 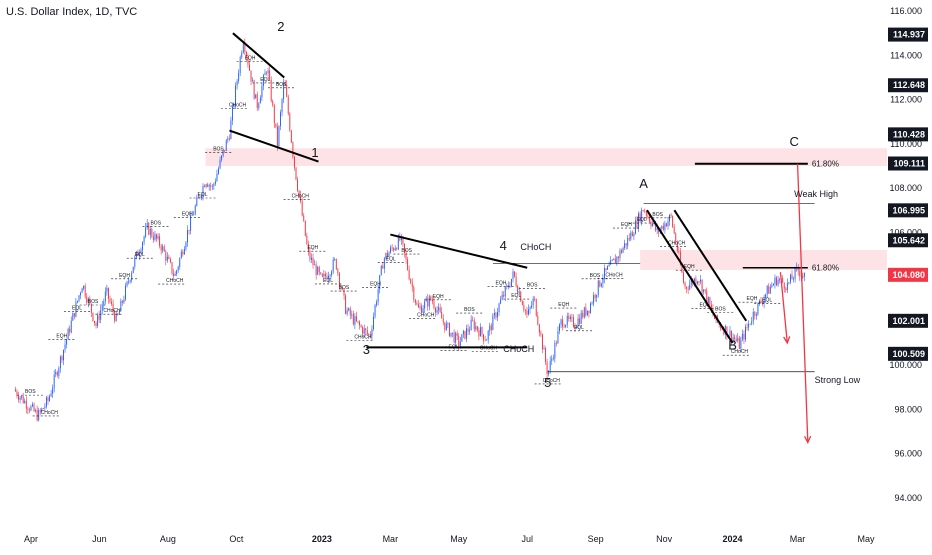 I want to click on time-tick-6: May, so click(x=459, y=539).